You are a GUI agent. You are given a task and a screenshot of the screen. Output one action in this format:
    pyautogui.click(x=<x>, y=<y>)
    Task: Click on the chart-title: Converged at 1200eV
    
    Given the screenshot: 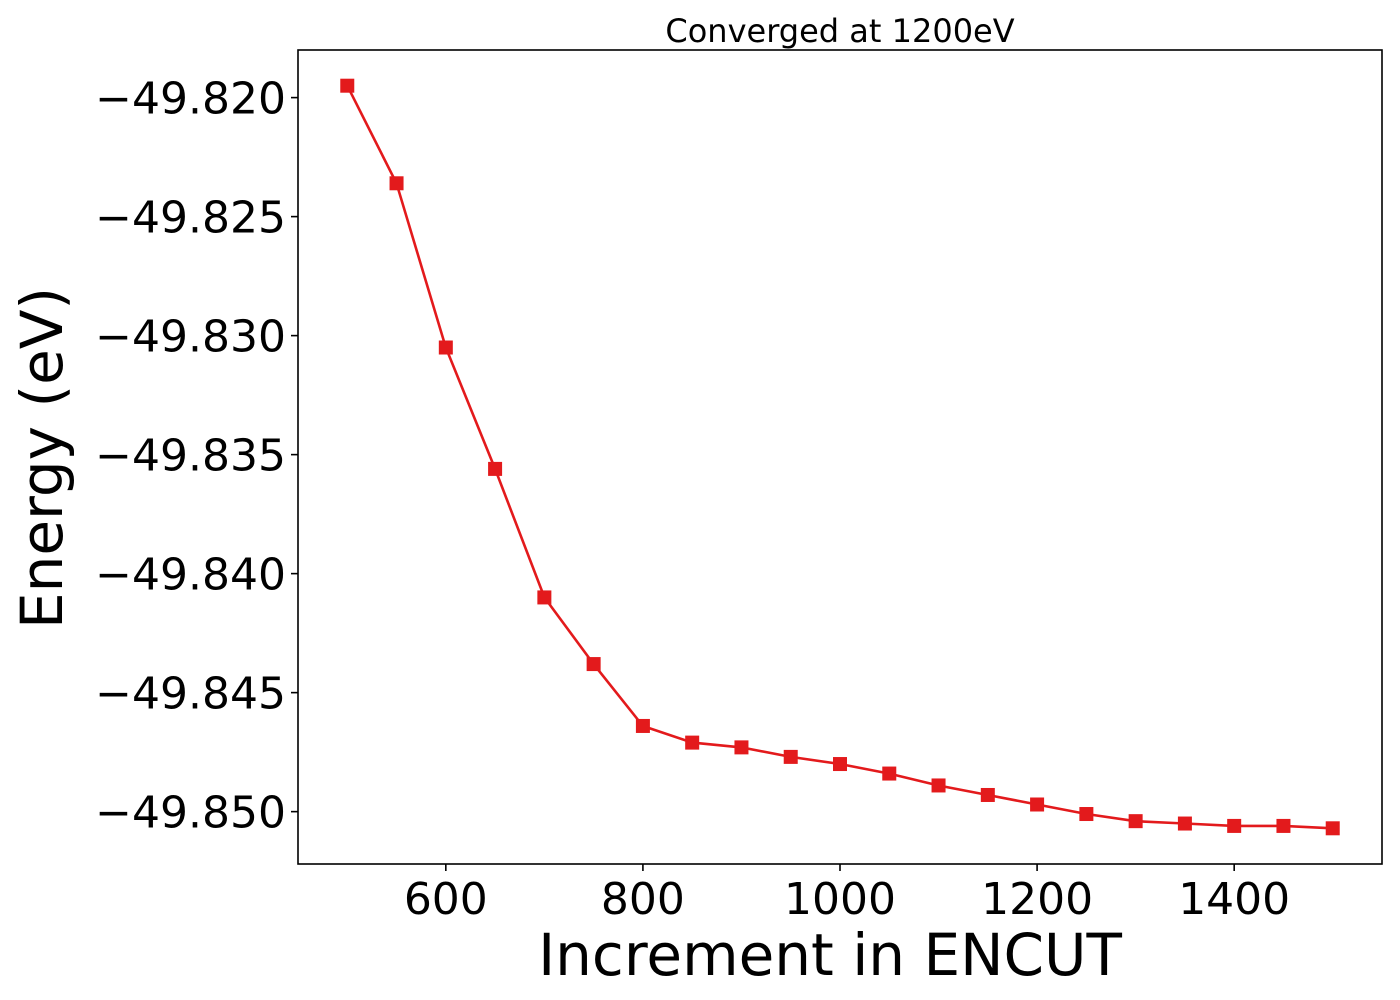 What is the action you would take?
    pyautogui.click(x=839, y=31)
    